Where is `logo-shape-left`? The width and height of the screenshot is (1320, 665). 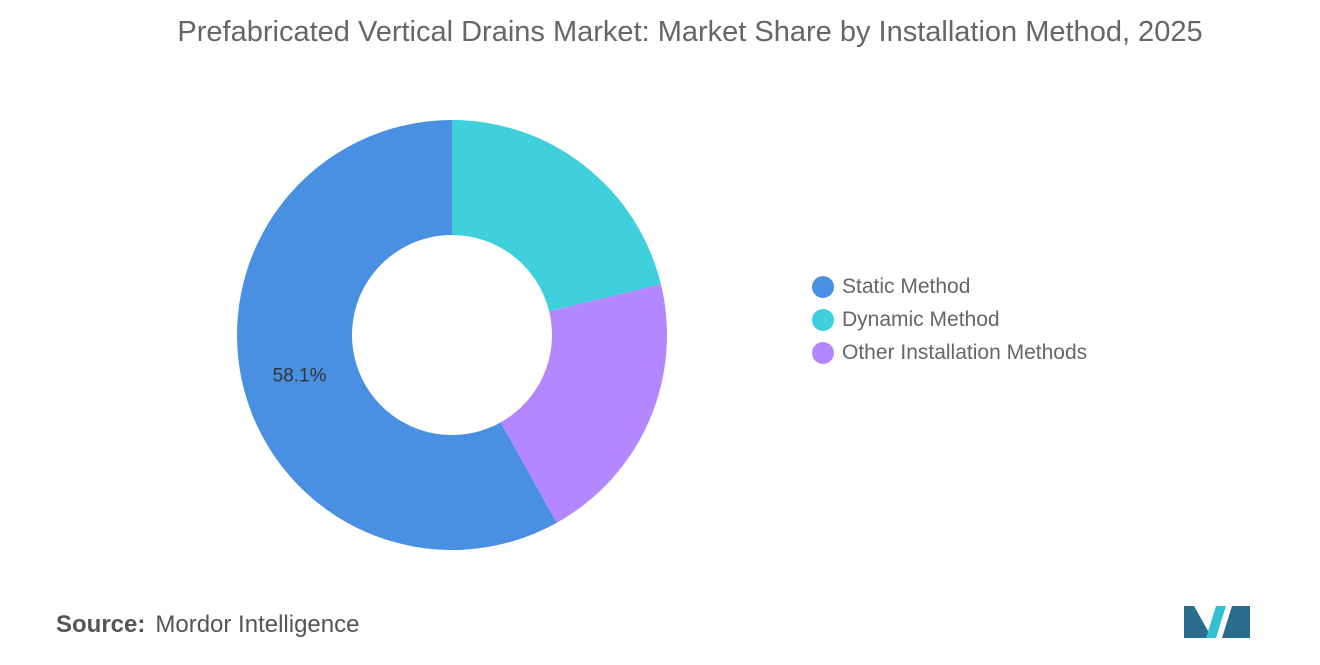 logo-shape-left is located at coordinates (1198, 622).